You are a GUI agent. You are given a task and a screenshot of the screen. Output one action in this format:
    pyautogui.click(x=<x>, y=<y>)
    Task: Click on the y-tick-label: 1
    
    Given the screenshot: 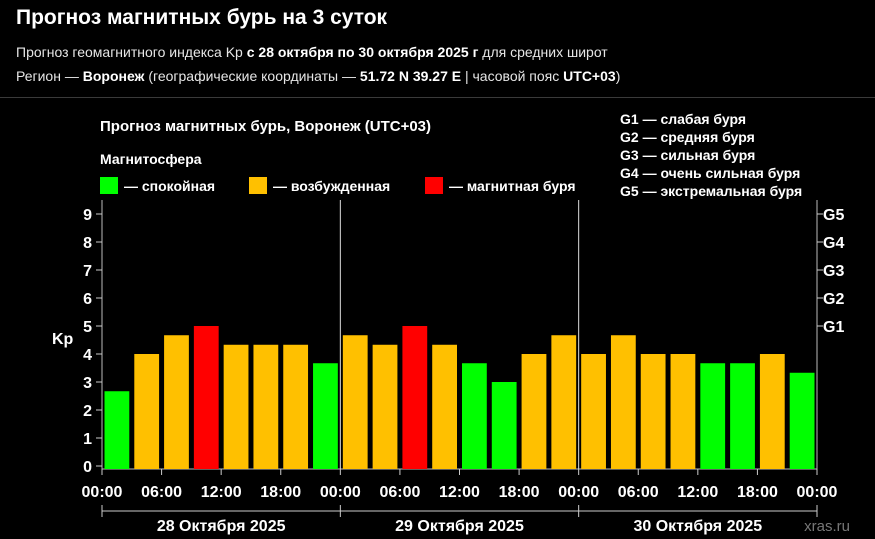 What is the action you would take?
    pyautogui.click(x=87, y=439)
    